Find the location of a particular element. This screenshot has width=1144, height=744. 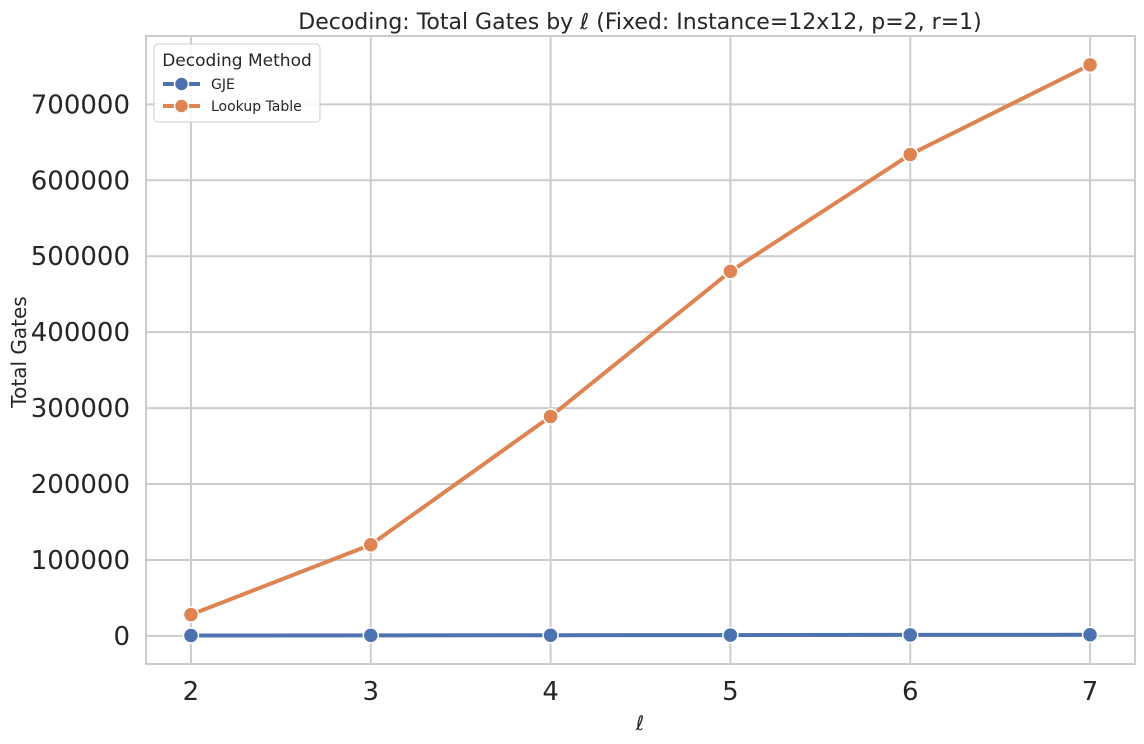

x-tick-labels: 2 3 4 5 6 7 is located at coordinates (641, 692).